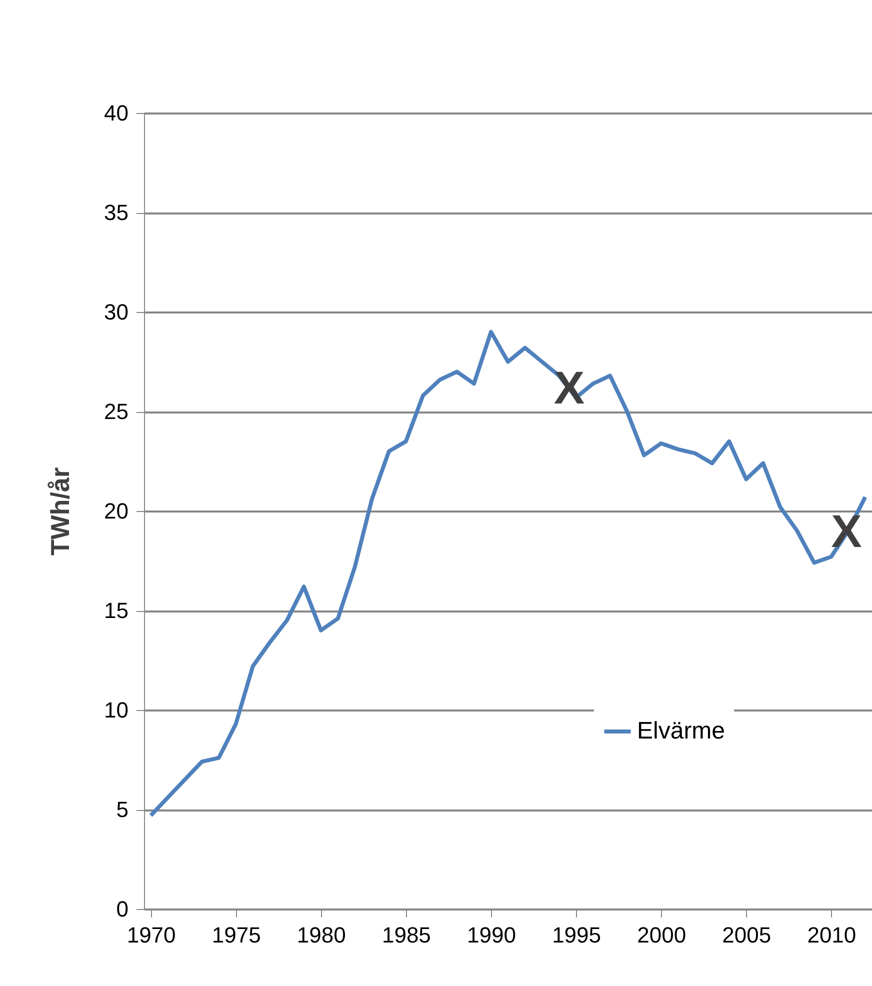 The height and width of the screenshot is (986, 872). What do you see at coordinates (491, 935) in the screenshot?
I see `x-tick-label: 1990` at bounding box center [491, 935].